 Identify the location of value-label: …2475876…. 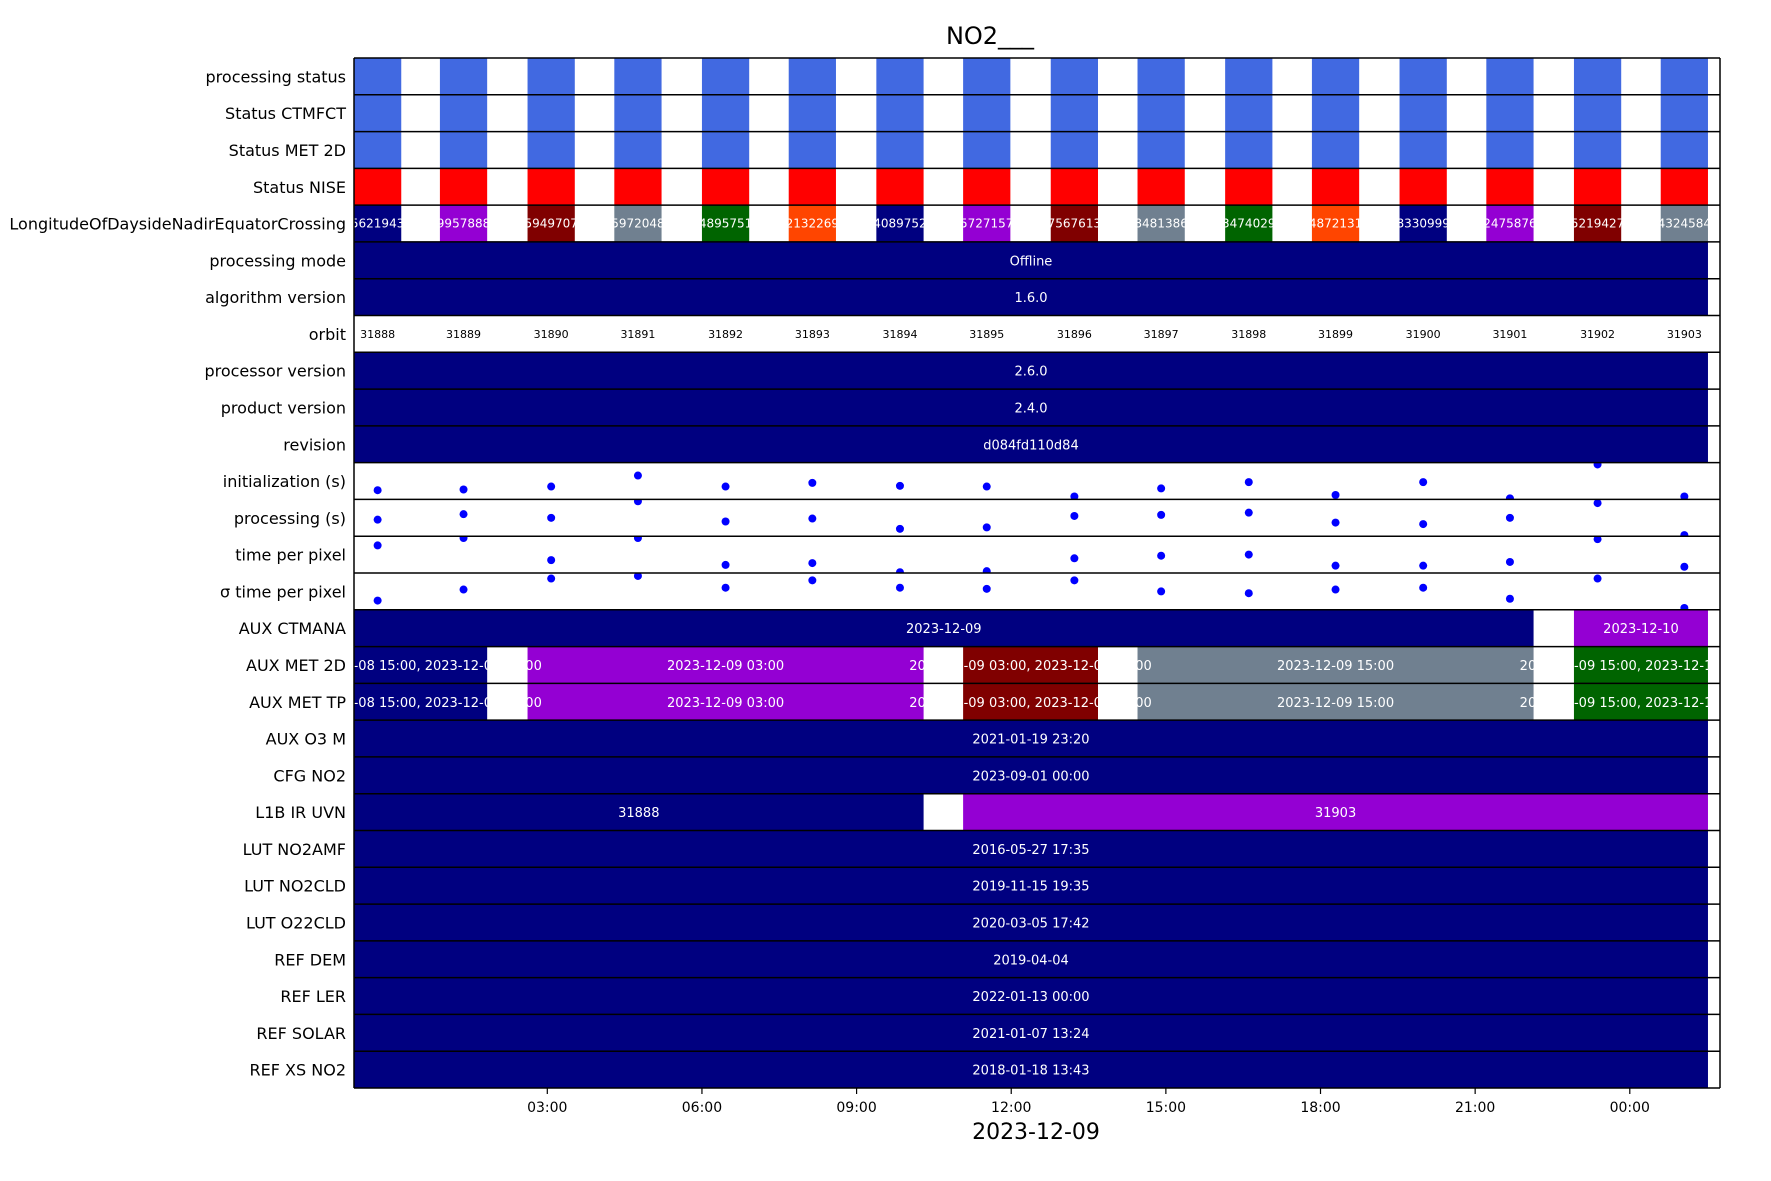
(1509, 224).